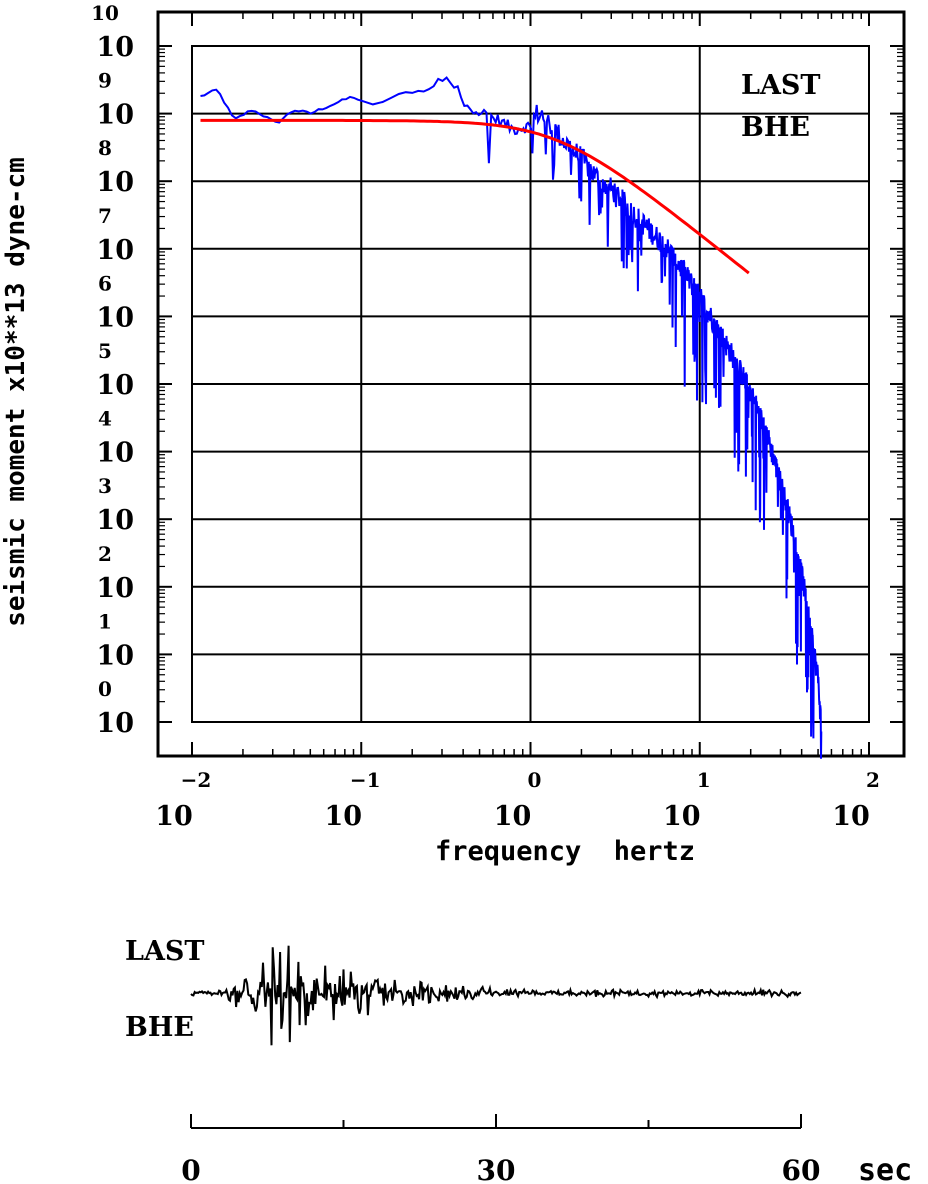 Image resolution: width=928 pixels, height=1184 pixels. What do you see at coordinates (105, 486) in the screenshot?
I see `y-tick-label-exponent: 3` at bounding box center [105, 486].